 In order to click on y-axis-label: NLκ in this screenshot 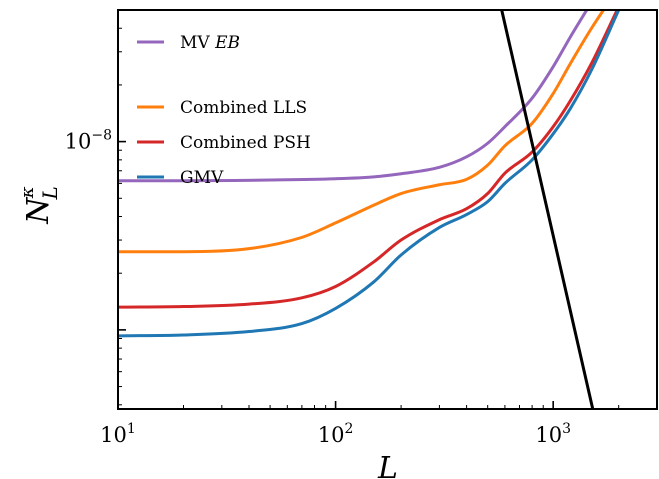, I will do `click(39, 205)`.